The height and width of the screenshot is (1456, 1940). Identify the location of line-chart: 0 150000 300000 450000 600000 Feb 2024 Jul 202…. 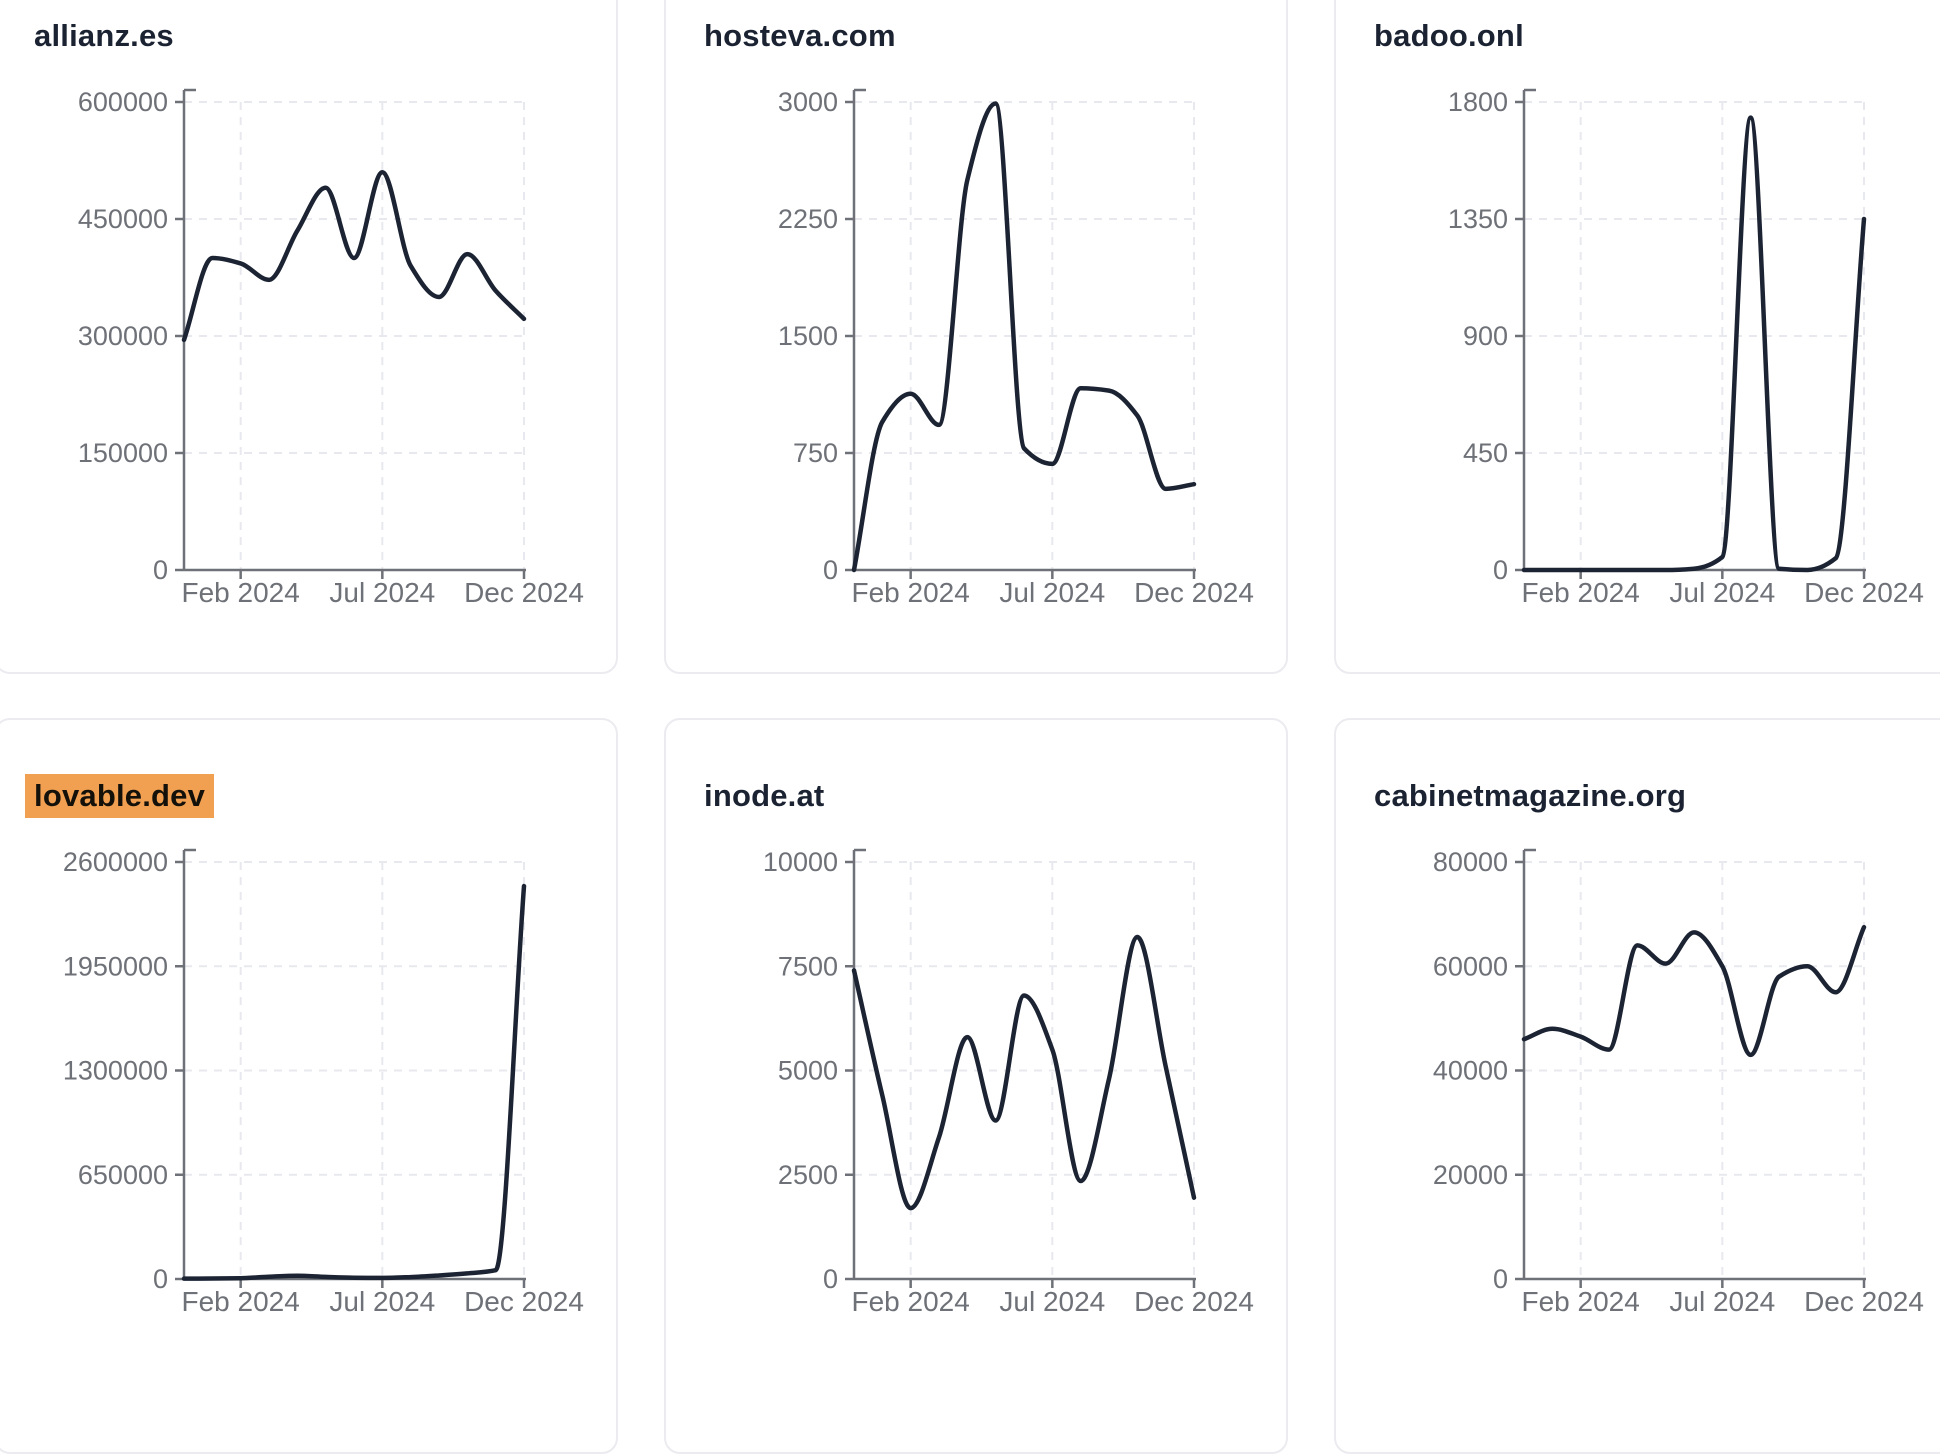
(331, 347).